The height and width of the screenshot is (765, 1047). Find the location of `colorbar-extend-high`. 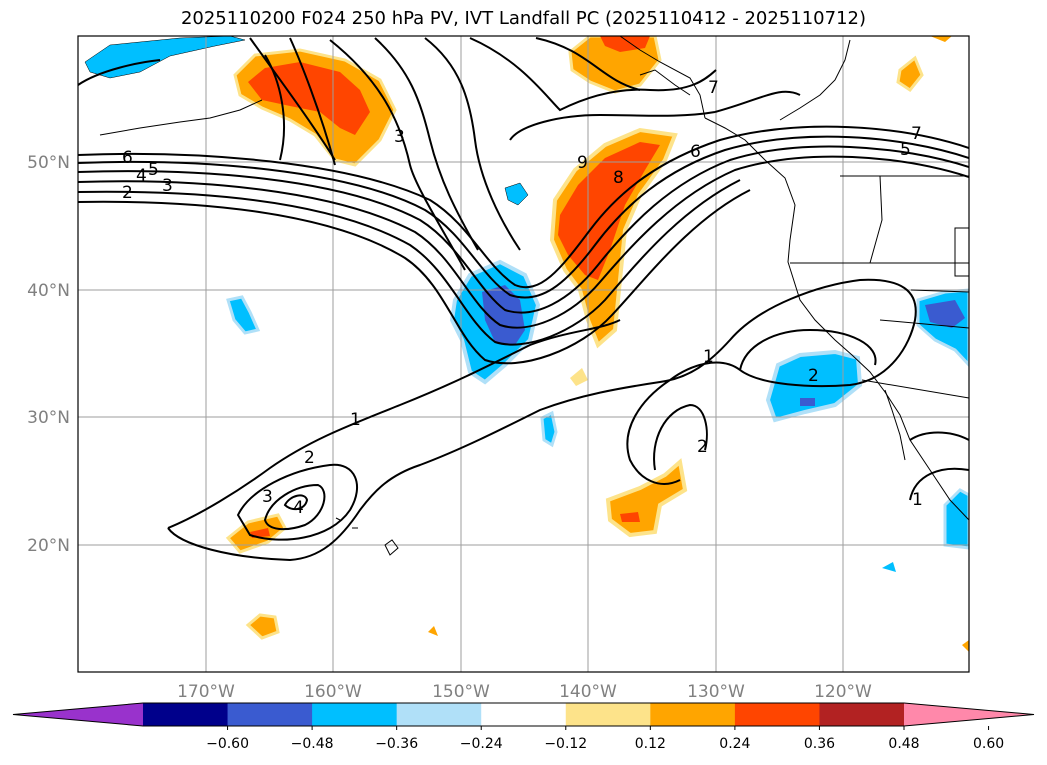

colorbar-extend-high is located at coordinates (969, 714).